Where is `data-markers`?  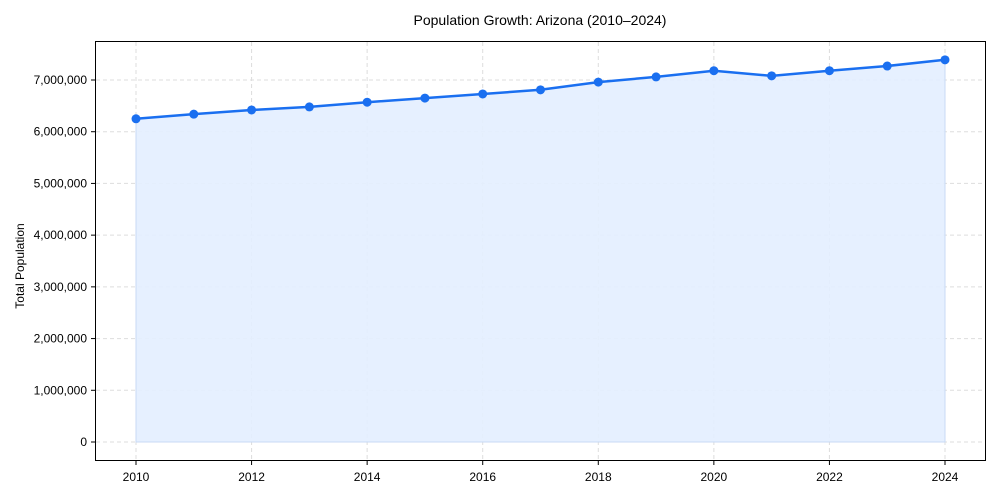 data-markers is located at coordinates (540, 89).